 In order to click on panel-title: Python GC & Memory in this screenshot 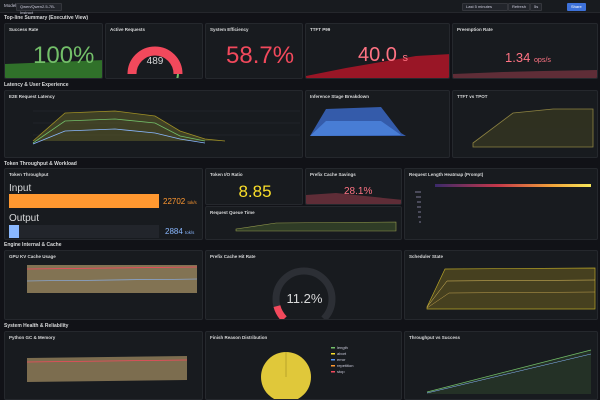, I will do `click(32, 337)`.